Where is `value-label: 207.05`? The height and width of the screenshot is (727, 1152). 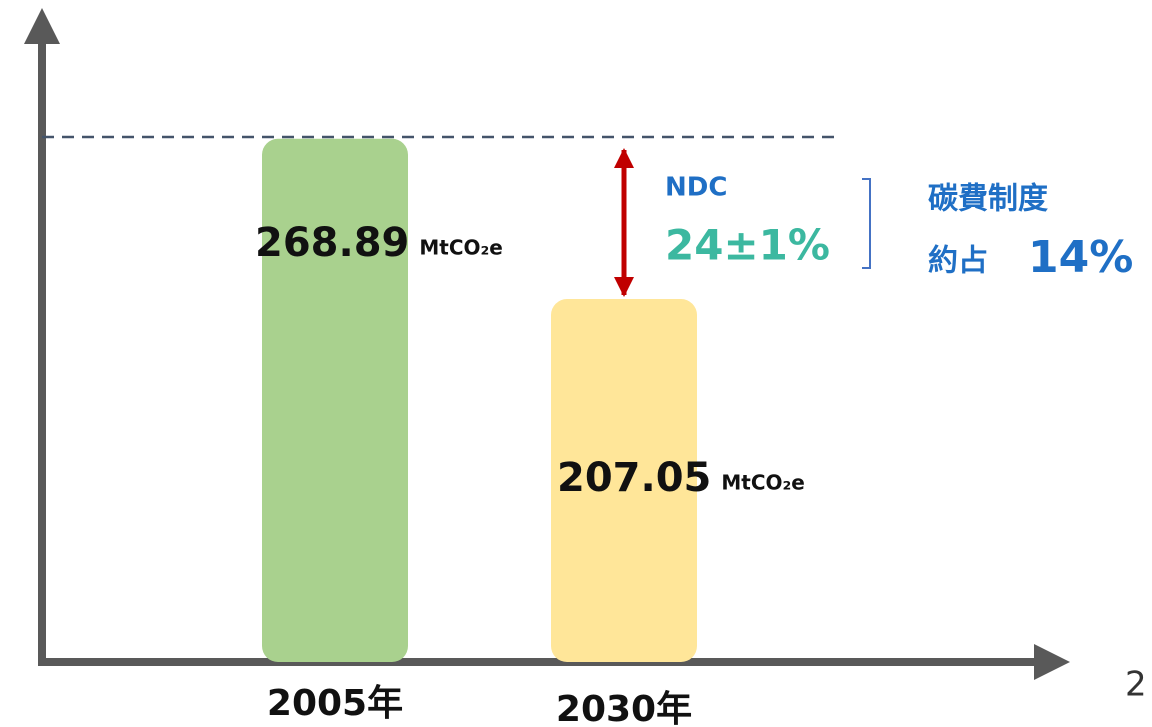
value-label: 207.05 is located at coordinates (634, 478).